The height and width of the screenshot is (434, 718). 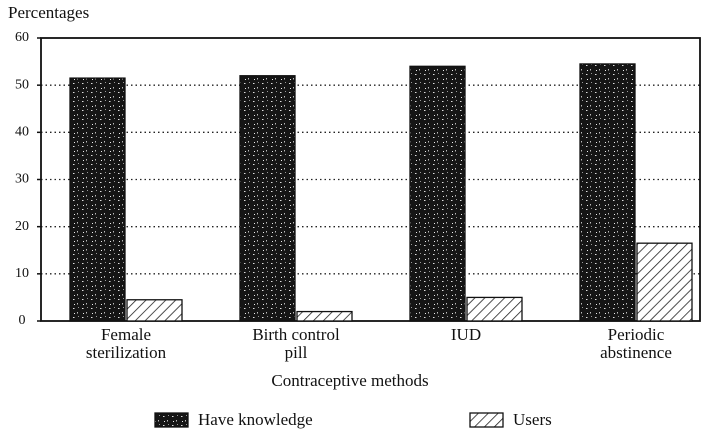 What do you see at coordinates (466, 334) in the screenshot?
I see `x-tick-label: IUD` at bounding box center [466, 334].